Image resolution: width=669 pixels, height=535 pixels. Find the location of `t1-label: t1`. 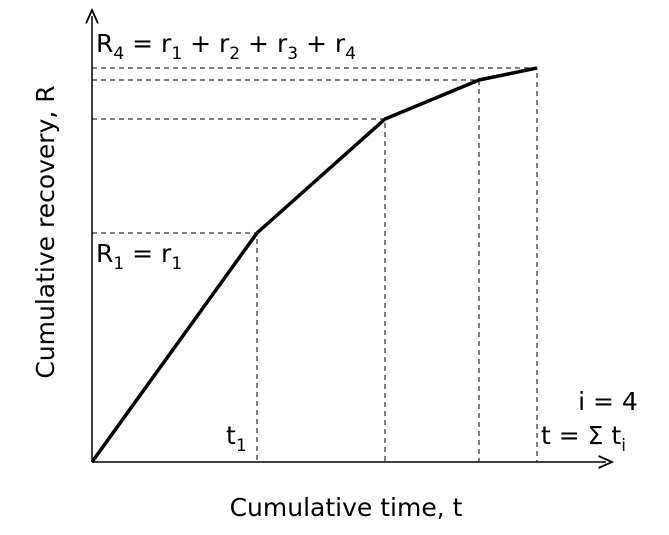

t1-label: t1 is located at coordinates (236, 438).